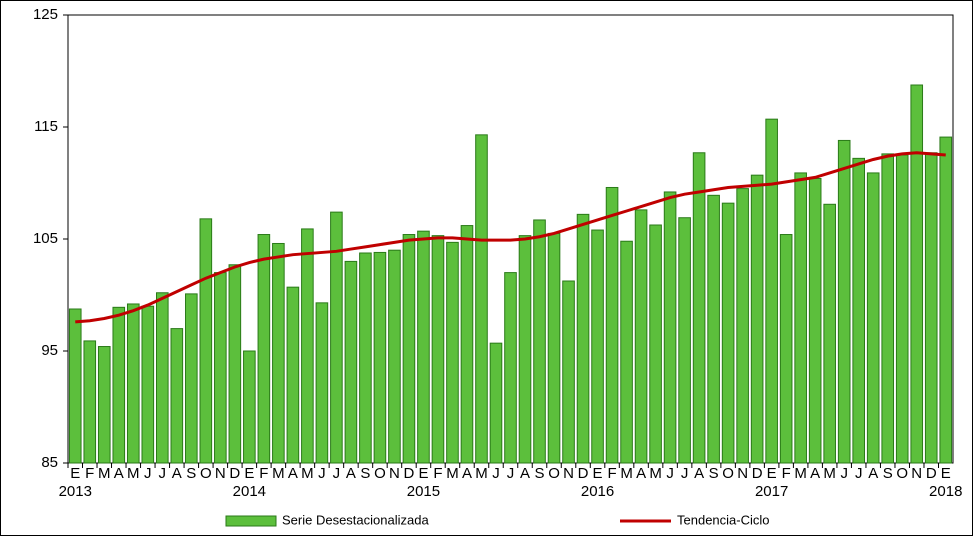 The image size is (973, 536). What do you see at coordinates (423, 491) in the screenshot?
I see `year-label: 2015` at bounding box center [423, 491].